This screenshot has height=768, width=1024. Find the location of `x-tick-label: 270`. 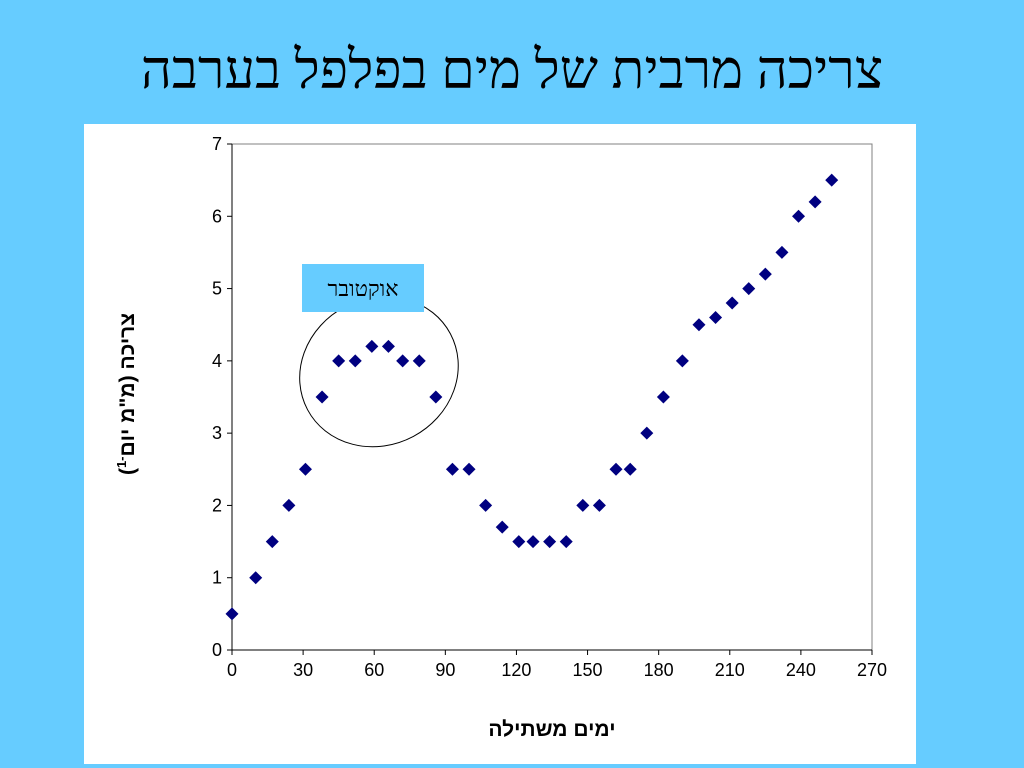

x-tick-label: 270 is located at coordinates (872, 670).